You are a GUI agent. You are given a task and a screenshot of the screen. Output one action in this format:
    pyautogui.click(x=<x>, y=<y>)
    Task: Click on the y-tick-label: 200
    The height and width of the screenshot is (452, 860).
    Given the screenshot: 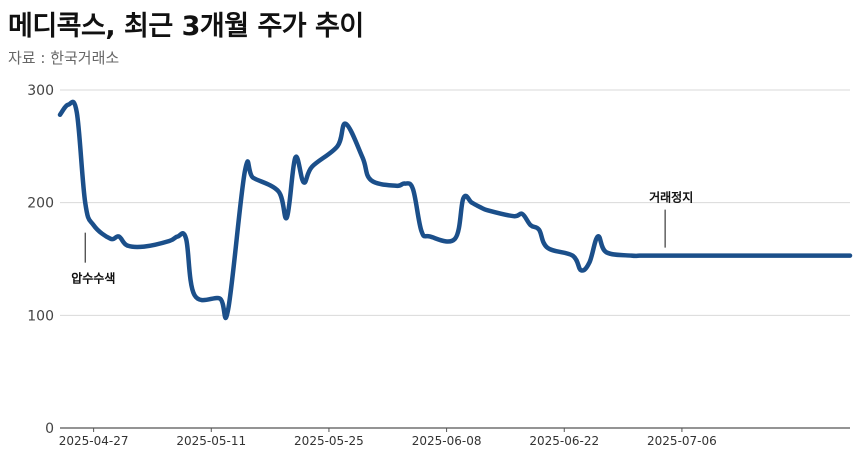 What is the action you would take?
    pyautogui.click(x=40, y=204)
    